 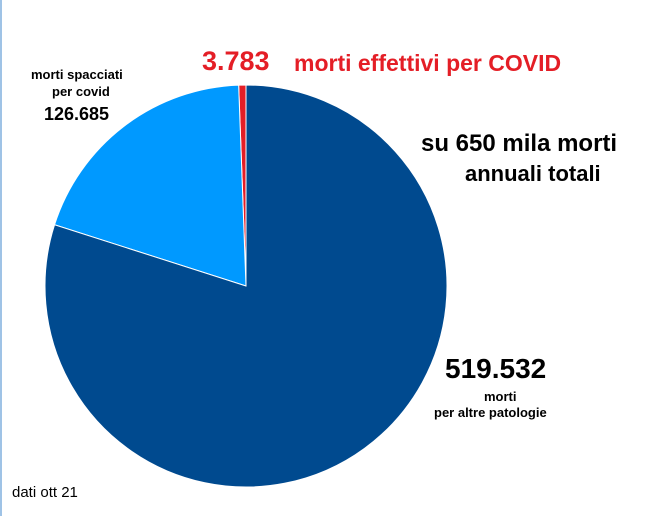 What do you see at coordinates (428, 63) in the screenshot?
I see `covid-effective-label: morti effettivi per COVID` at bounding box center [428, 63].